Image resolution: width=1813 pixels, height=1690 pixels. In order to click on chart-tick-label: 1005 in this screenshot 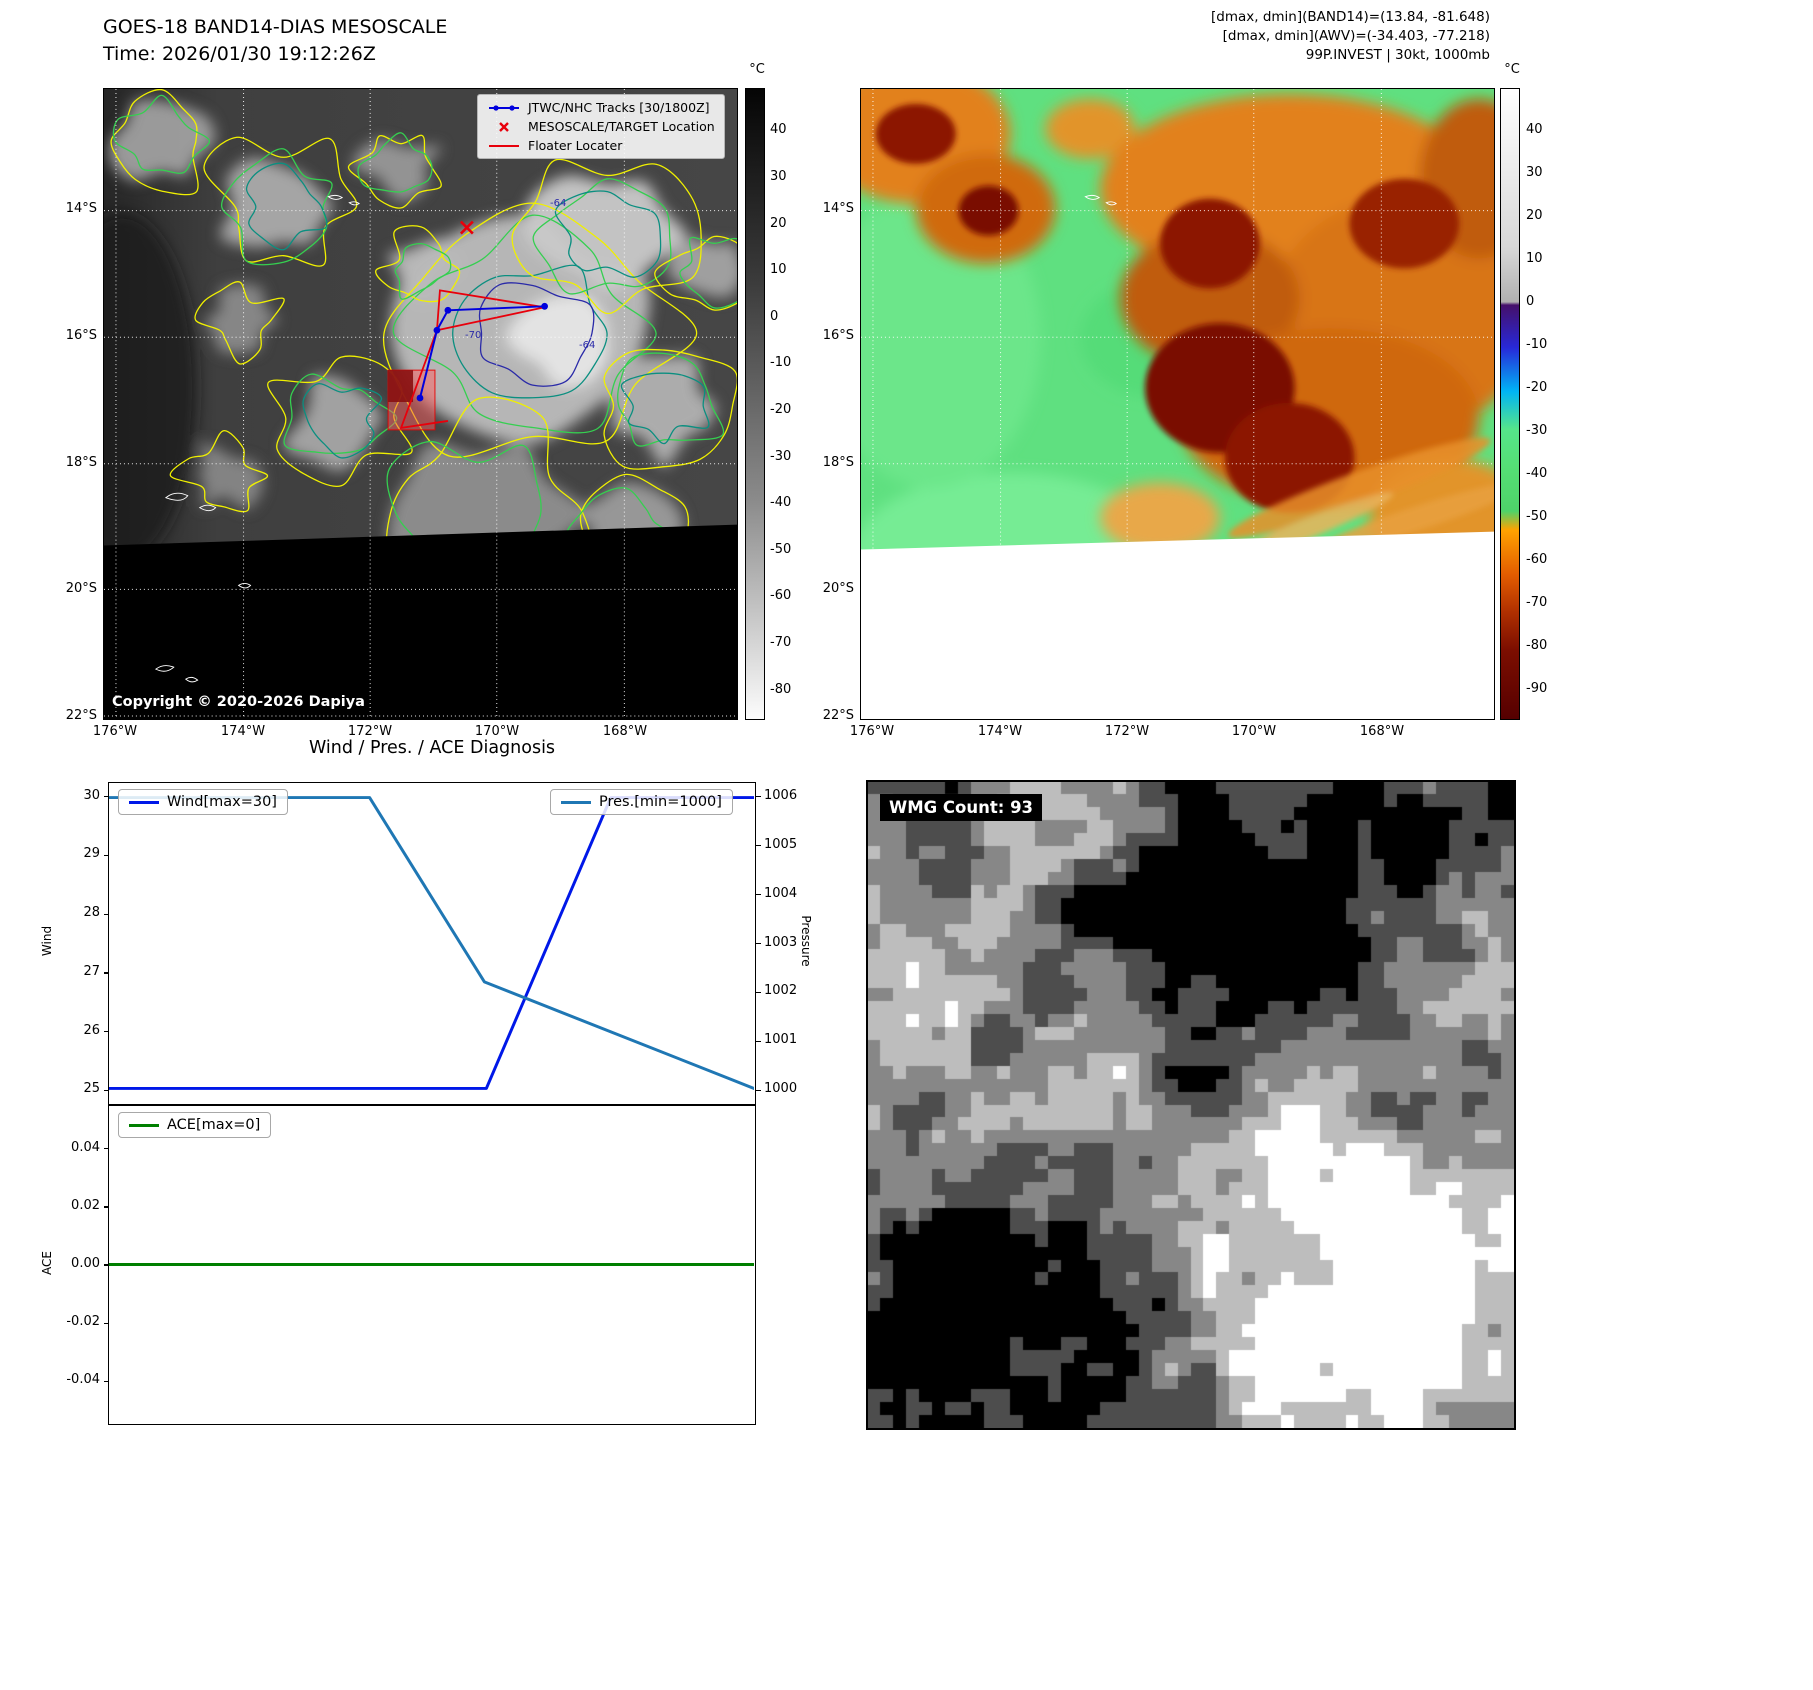, I will do `click(781, 844)`.